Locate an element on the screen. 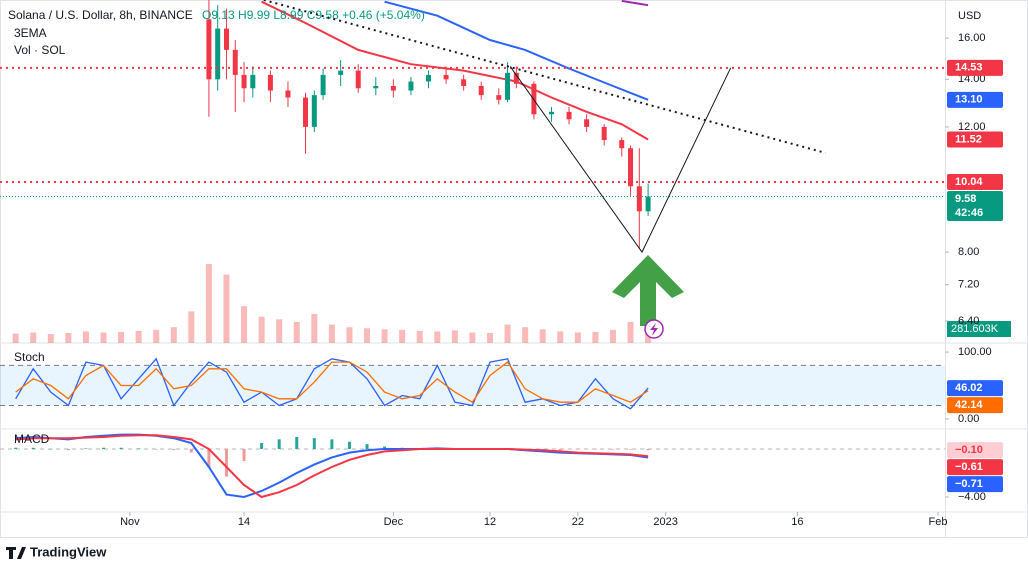  x-tick-label: 14 is located at coordinates (244, 522).